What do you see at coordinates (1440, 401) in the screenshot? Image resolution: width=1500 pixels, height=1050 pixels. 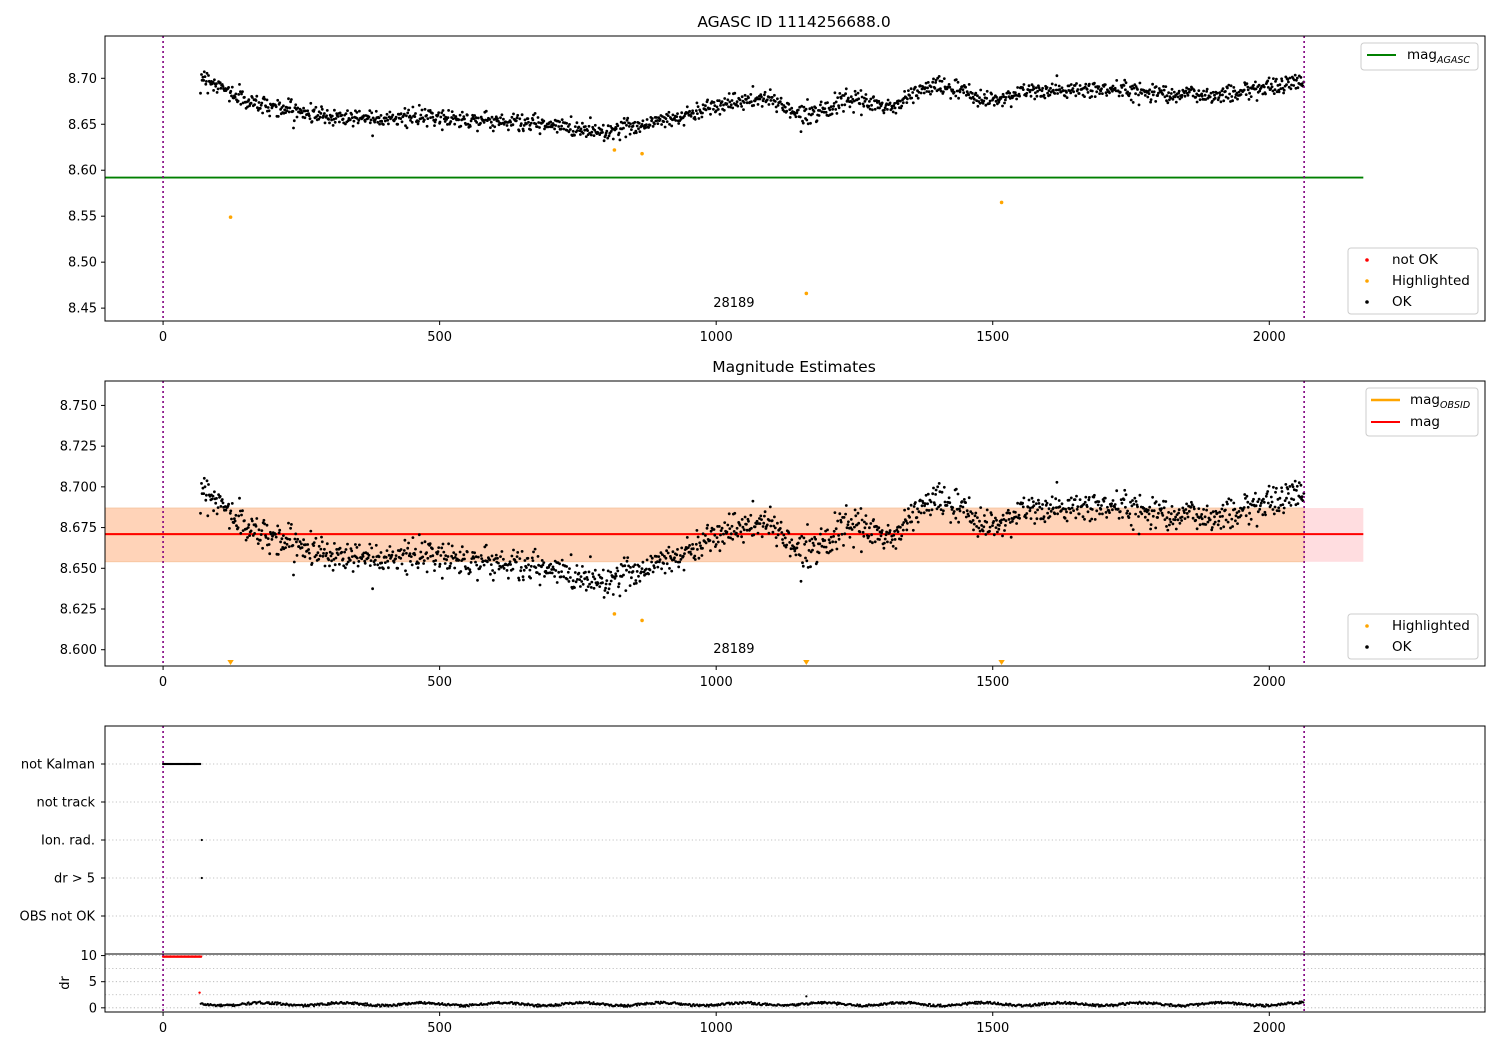 I see `legend-mag-obsid-label: magOBSID` at bounding box center [1440, 401].